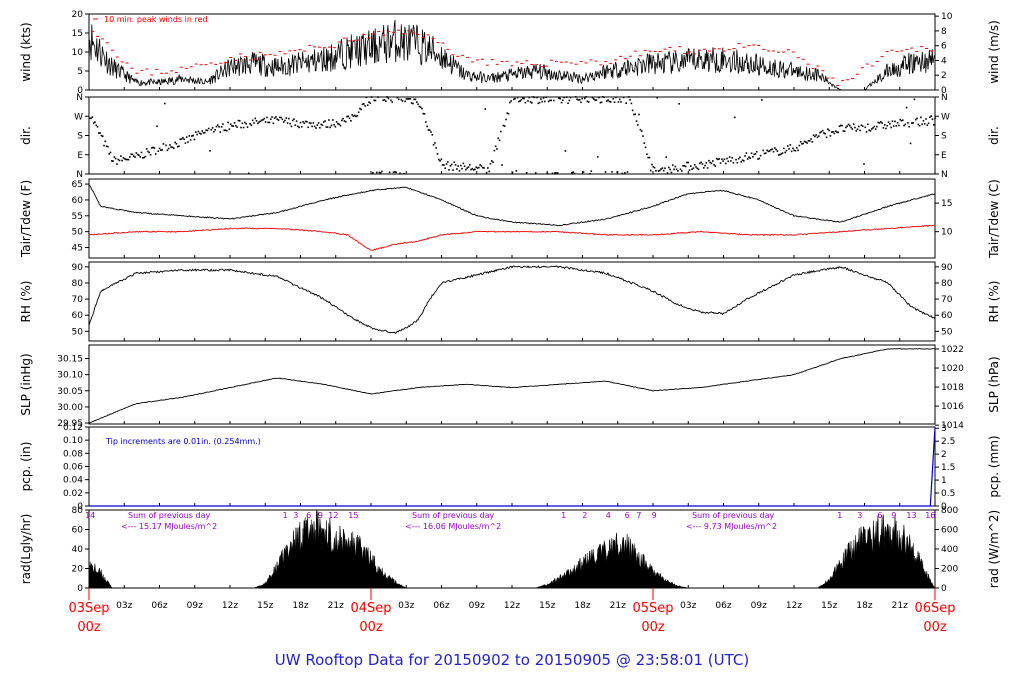 The height and width of the screenshot is (700, 1024). What do you see at coordinates (952, 369) in the screenshot?
I see `slp-right-tick-label: 1020` at bounding box center [952, 369].